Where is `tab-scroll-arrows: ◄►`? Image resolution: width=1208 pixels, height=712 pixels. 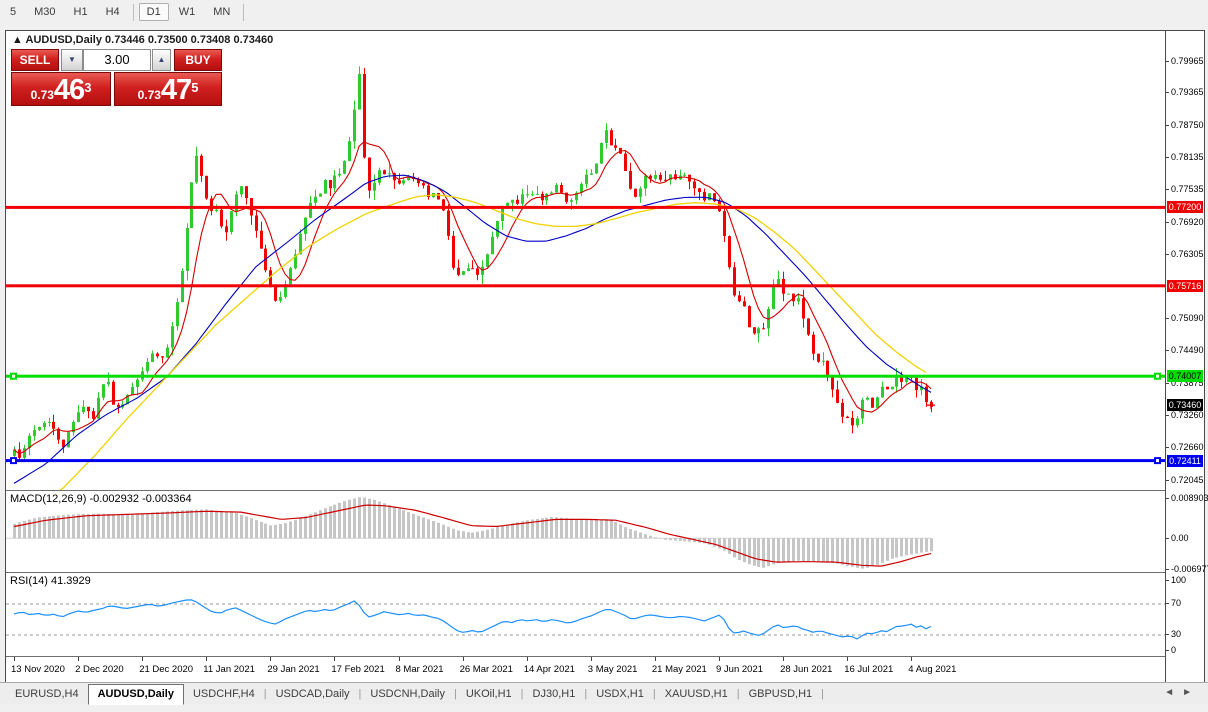
tab-scroll-arrows: ◄► is located at coordinates (1182, 692).